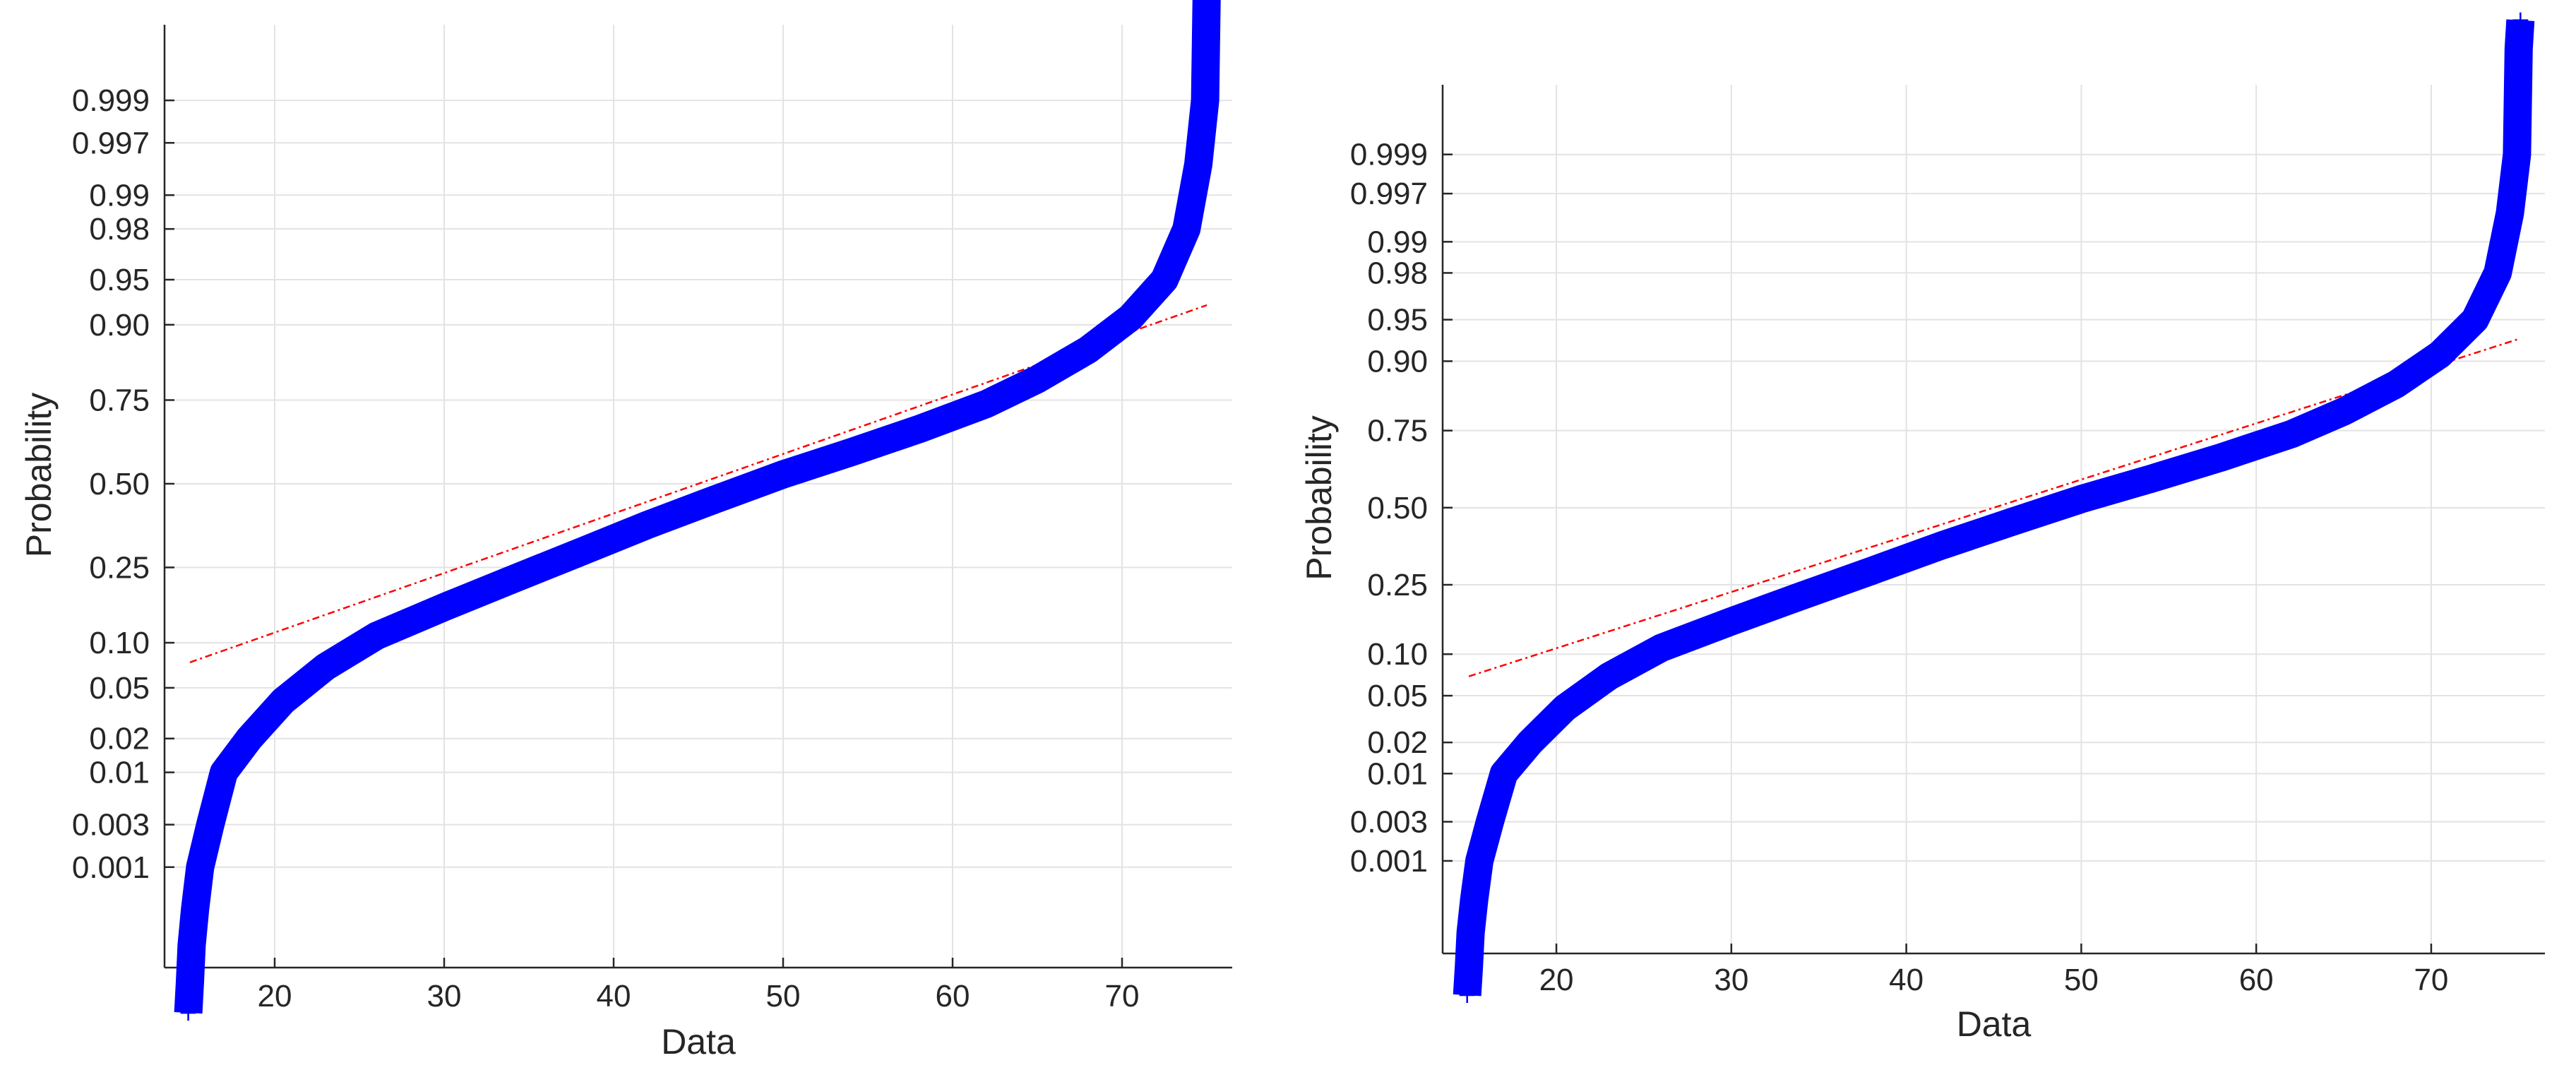 This screenshot has height=1070, width=2576. Describe the element at coordinates (39, 475) in the screenshot. I see `y-axis-label: Probability` at that location.